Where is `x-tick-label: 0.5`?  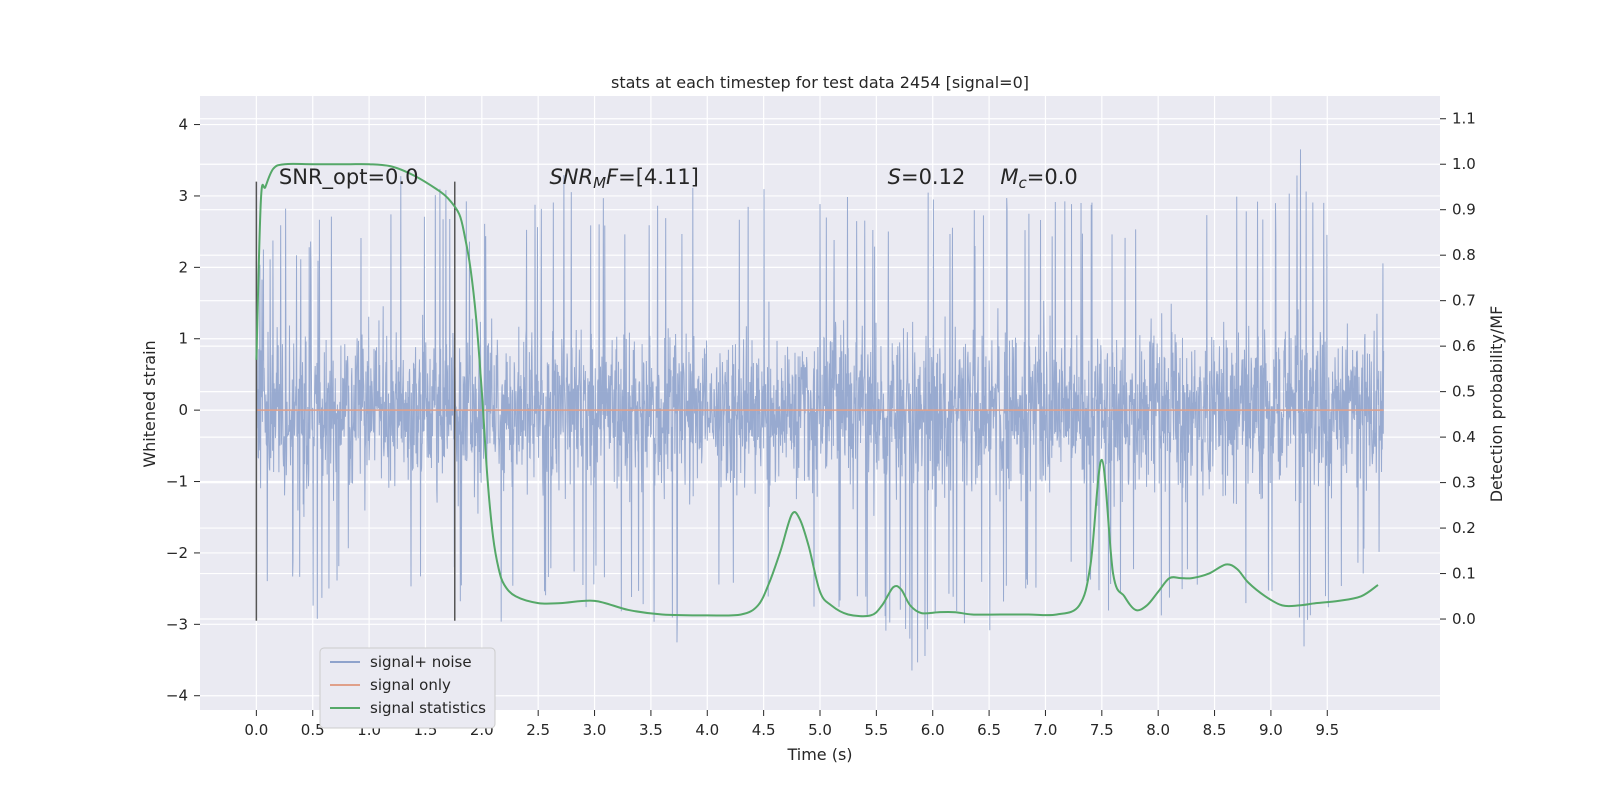
x-tick-label: 0.5 is located at coordinates (313, 730).